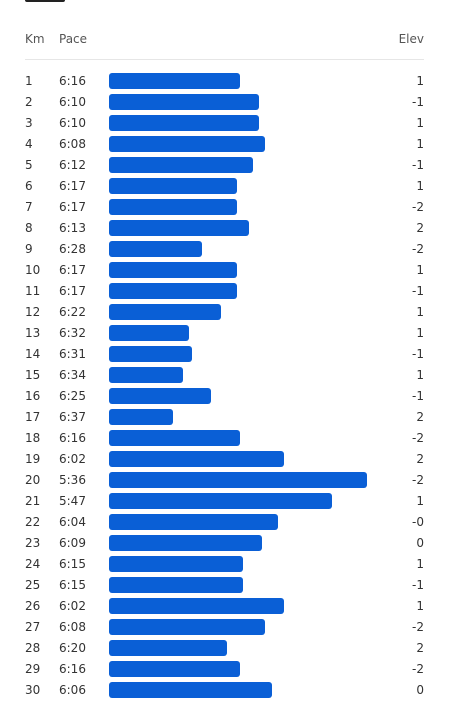 This screenshot has width=449, height=720. Describe the element at coordinates (33, 522) in the screenshot. I see `km-cell: 22` at that location.